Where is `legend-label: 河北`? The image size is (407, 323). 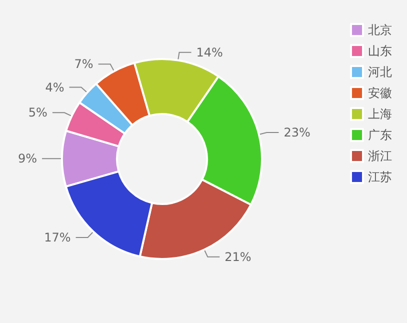 legend-label: 河北 is located at coordinates (380, 72).